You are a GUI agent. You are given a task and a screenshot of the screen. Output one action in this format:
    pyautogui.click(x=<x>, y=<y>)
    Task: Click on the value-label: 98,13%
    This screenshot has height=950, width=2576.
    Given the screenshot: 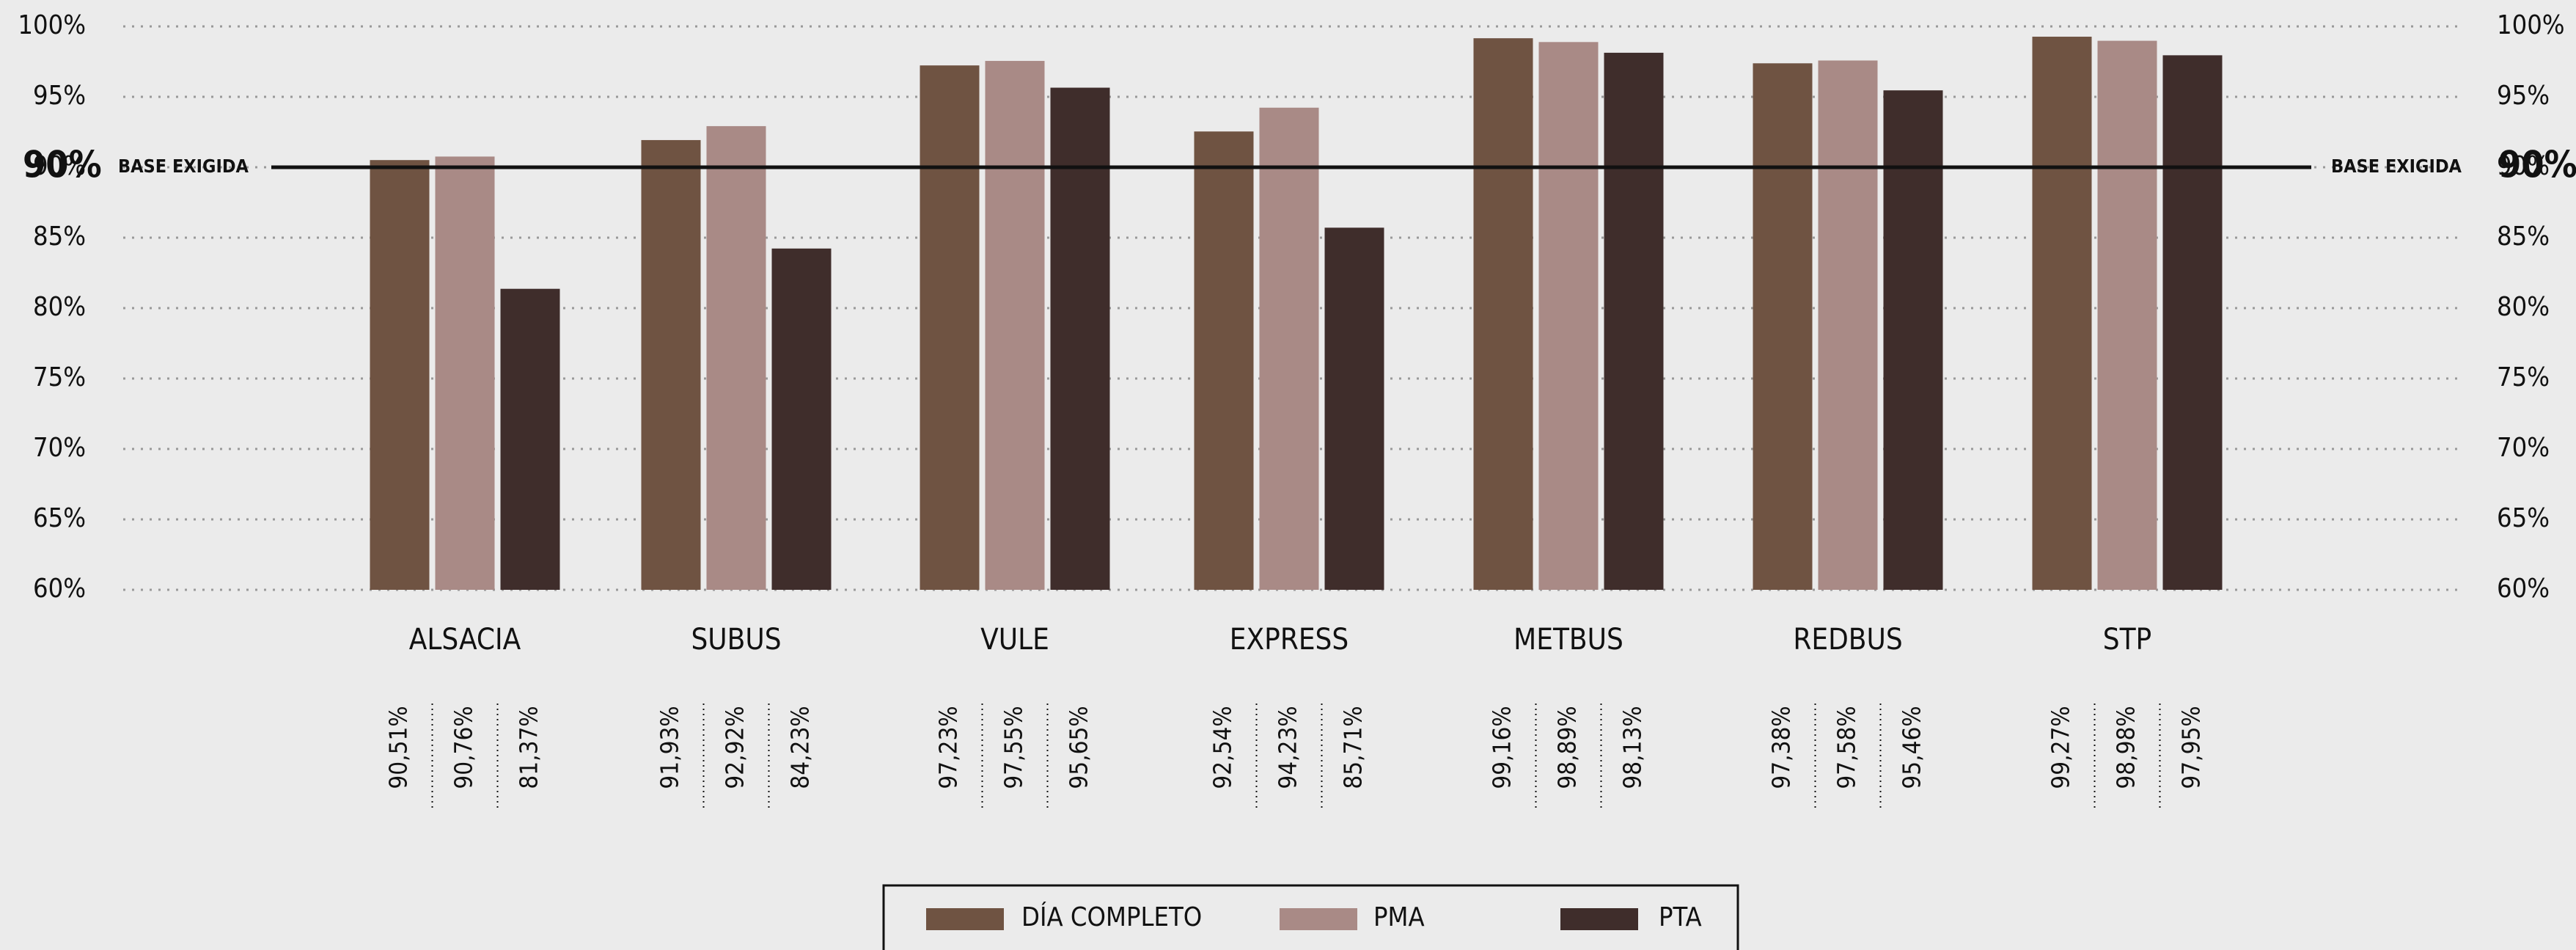 What is the action you would take?
    pyautogui.click(x=1632, y=747)
    